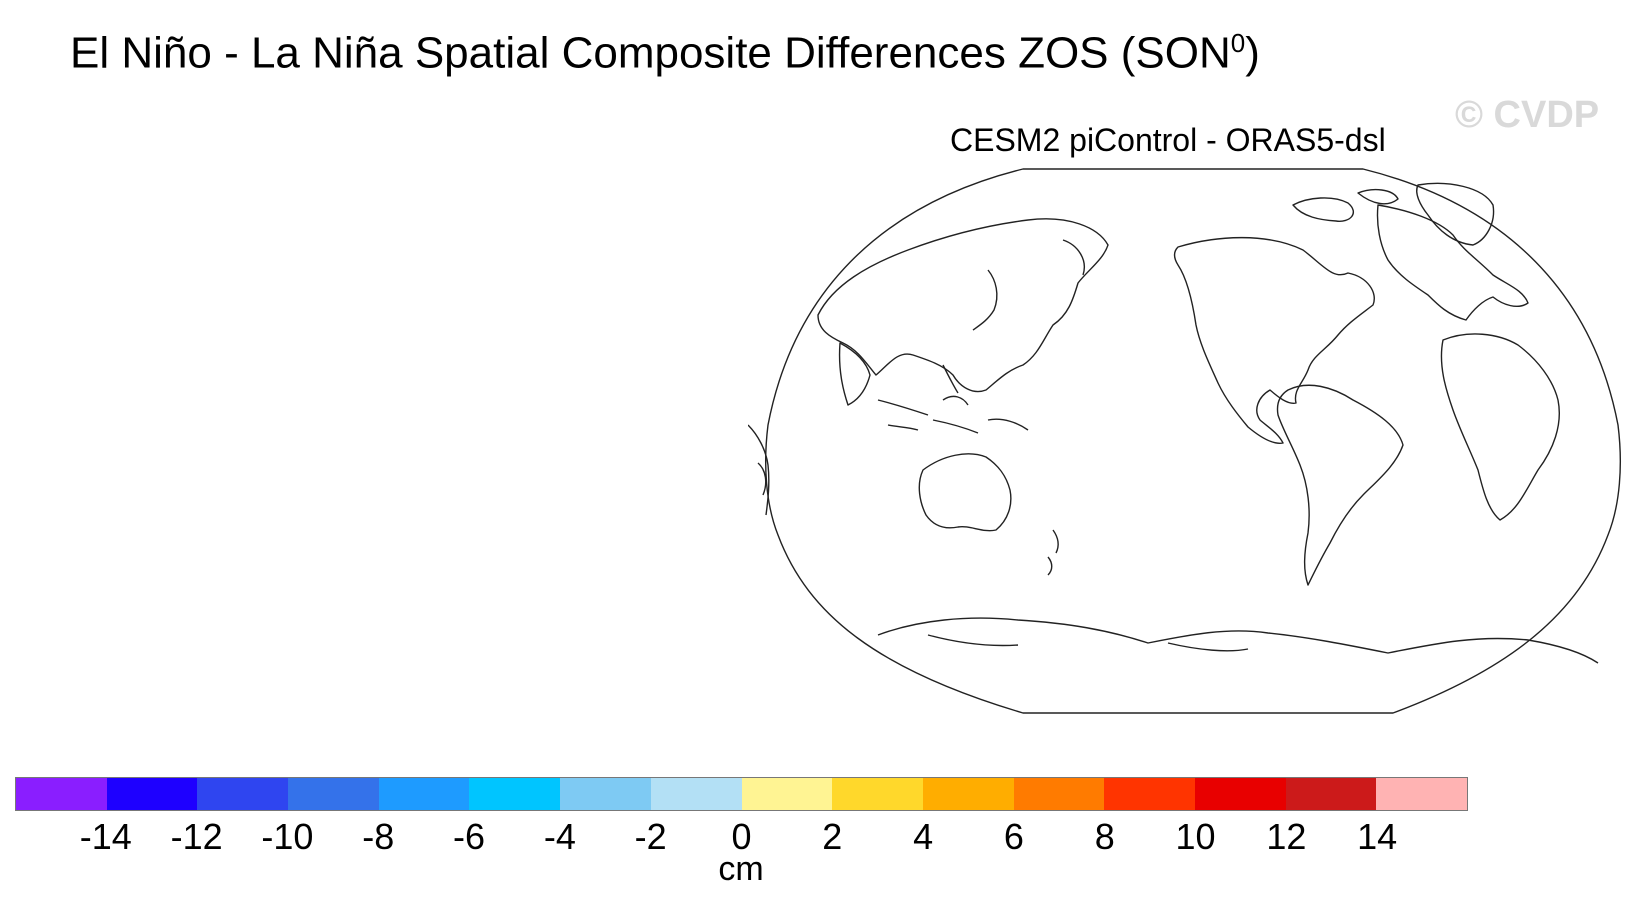 The width and height of the screenshot is (1652, 911). Describe the element at coordinates (965, 492) in the screenshot. I see `coast-australia` at that location.